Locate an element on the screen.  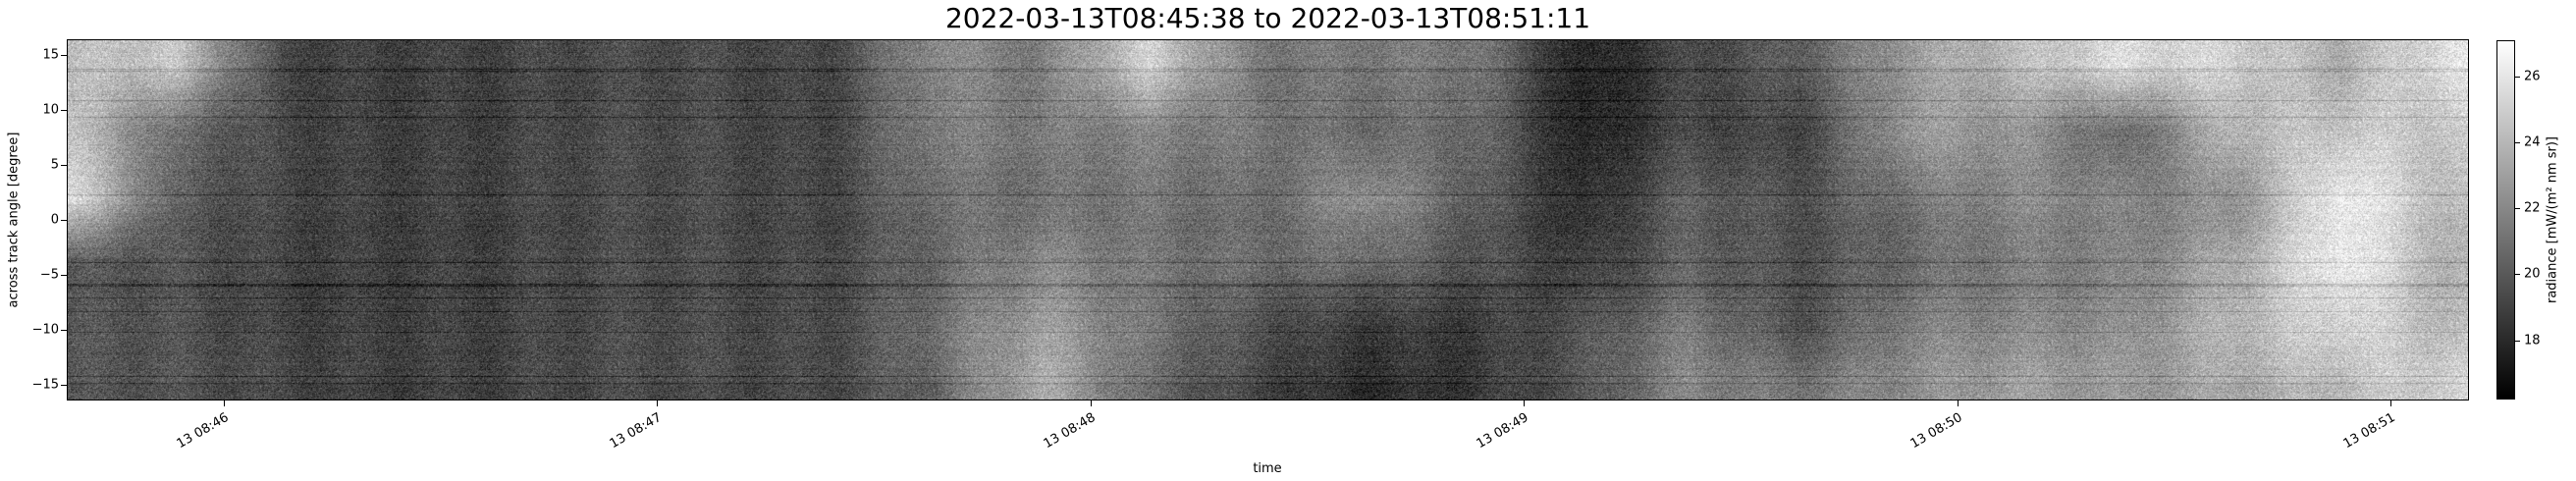
x-tick-label: 13 08:51 is located at coordinates (2369, 431).